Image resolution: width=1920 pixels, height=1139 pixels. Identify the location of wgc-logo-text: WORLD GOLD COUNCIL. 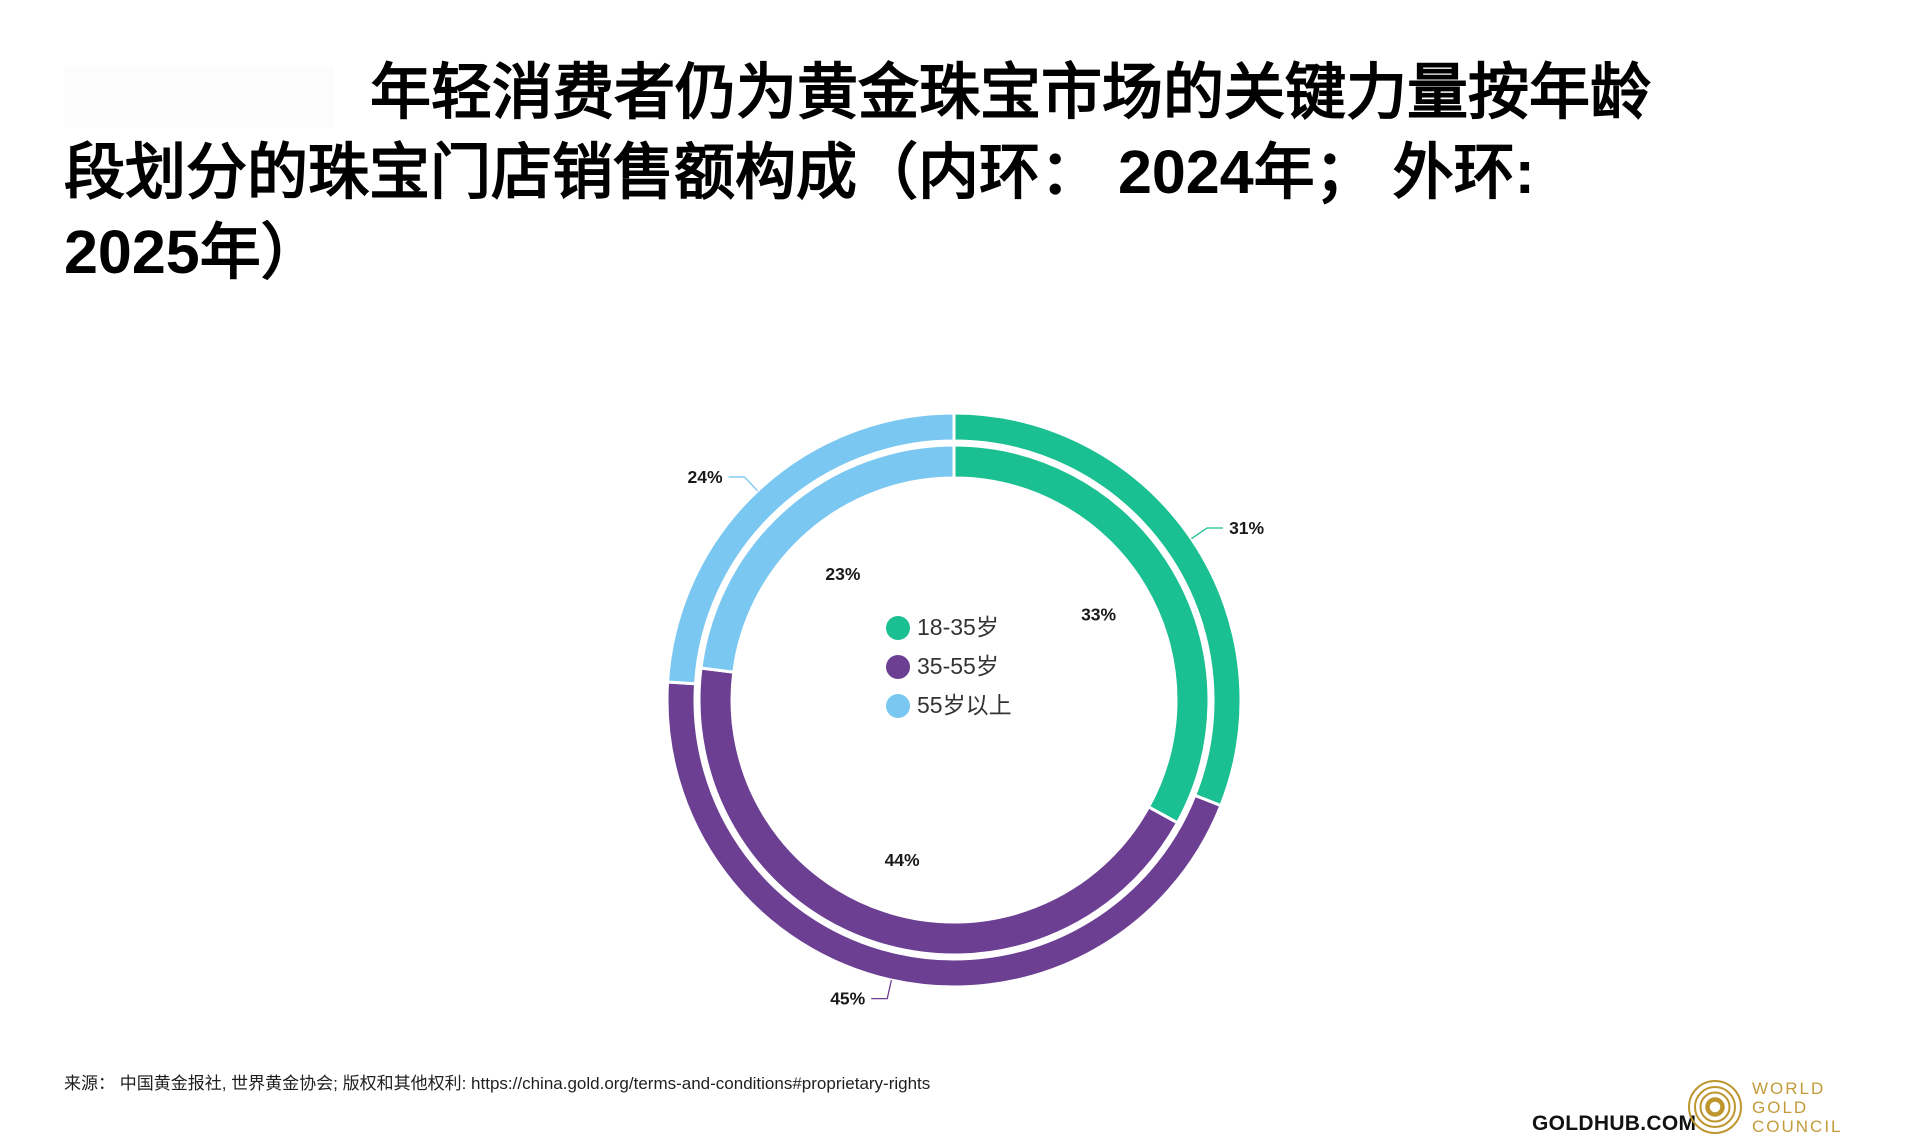
(1797, 1107).